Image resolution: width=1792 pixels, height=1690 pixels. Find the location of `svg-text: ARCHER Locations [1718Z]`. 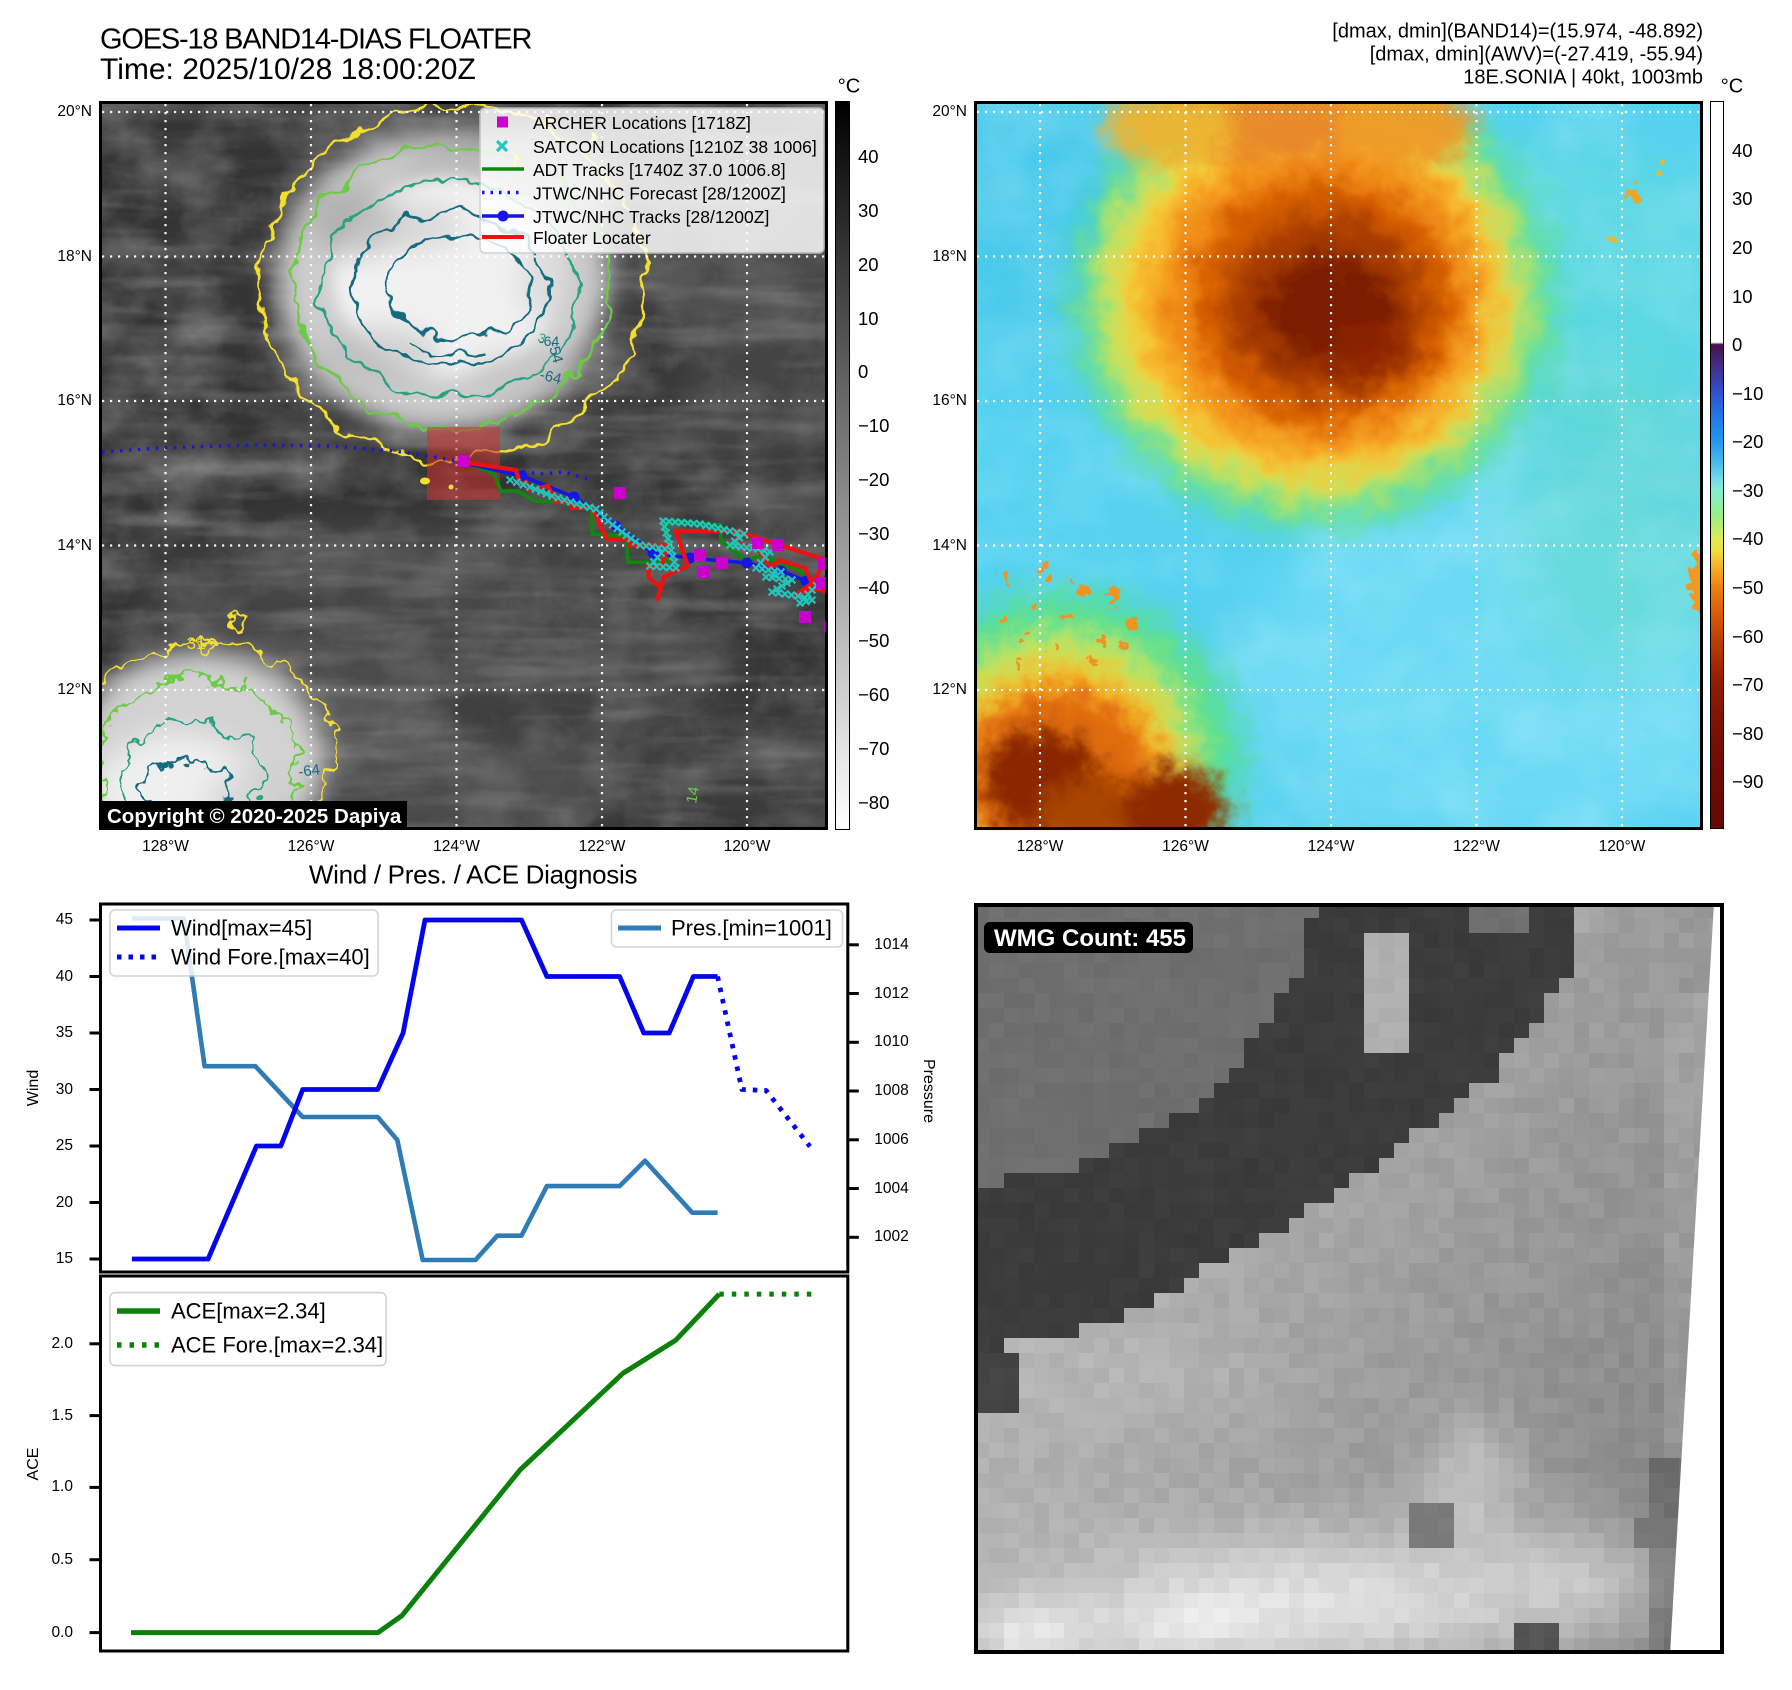

svg-text: ARCHER Locations [1718Z] is located at coordinates (642, 123).